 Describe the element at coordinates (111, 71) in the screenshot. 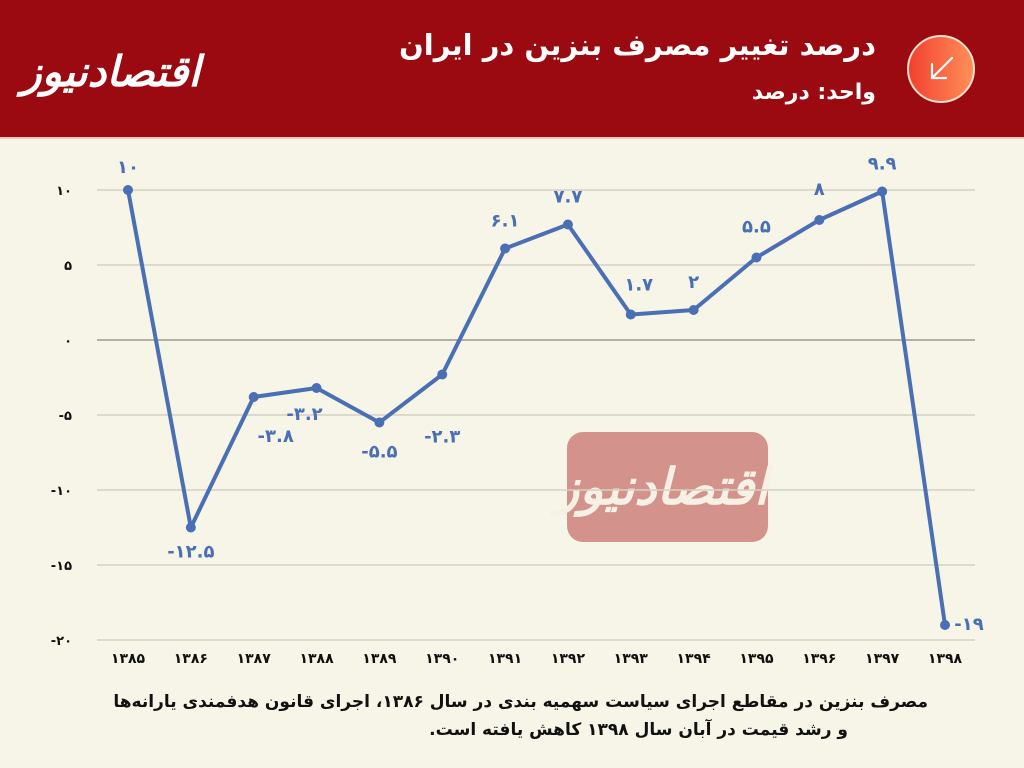

I see `brand-logo: اقتصادنیوز` at that location.